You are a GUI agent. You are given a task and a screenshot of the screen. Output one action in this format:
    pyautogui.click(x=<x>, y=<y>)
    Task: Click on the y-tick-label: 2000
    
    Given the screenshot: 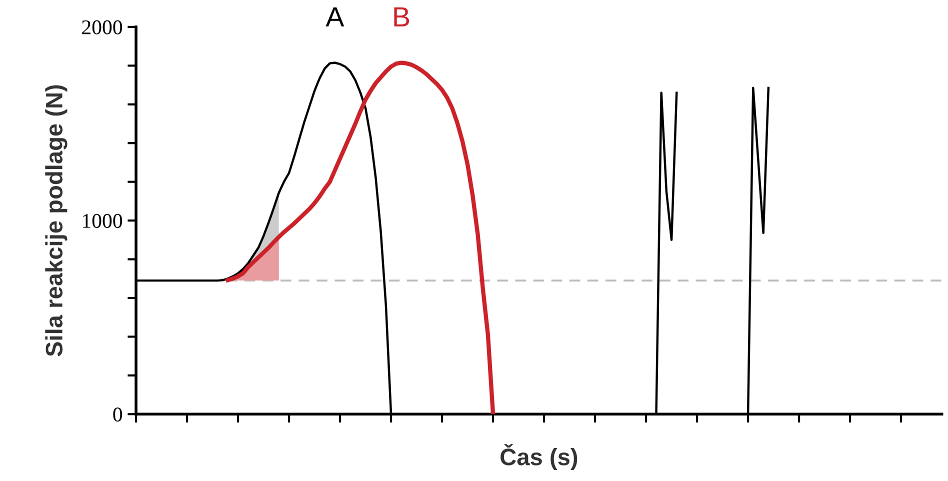 What is the action you would take?
    pyautogui.click(x=102, y=27)
    